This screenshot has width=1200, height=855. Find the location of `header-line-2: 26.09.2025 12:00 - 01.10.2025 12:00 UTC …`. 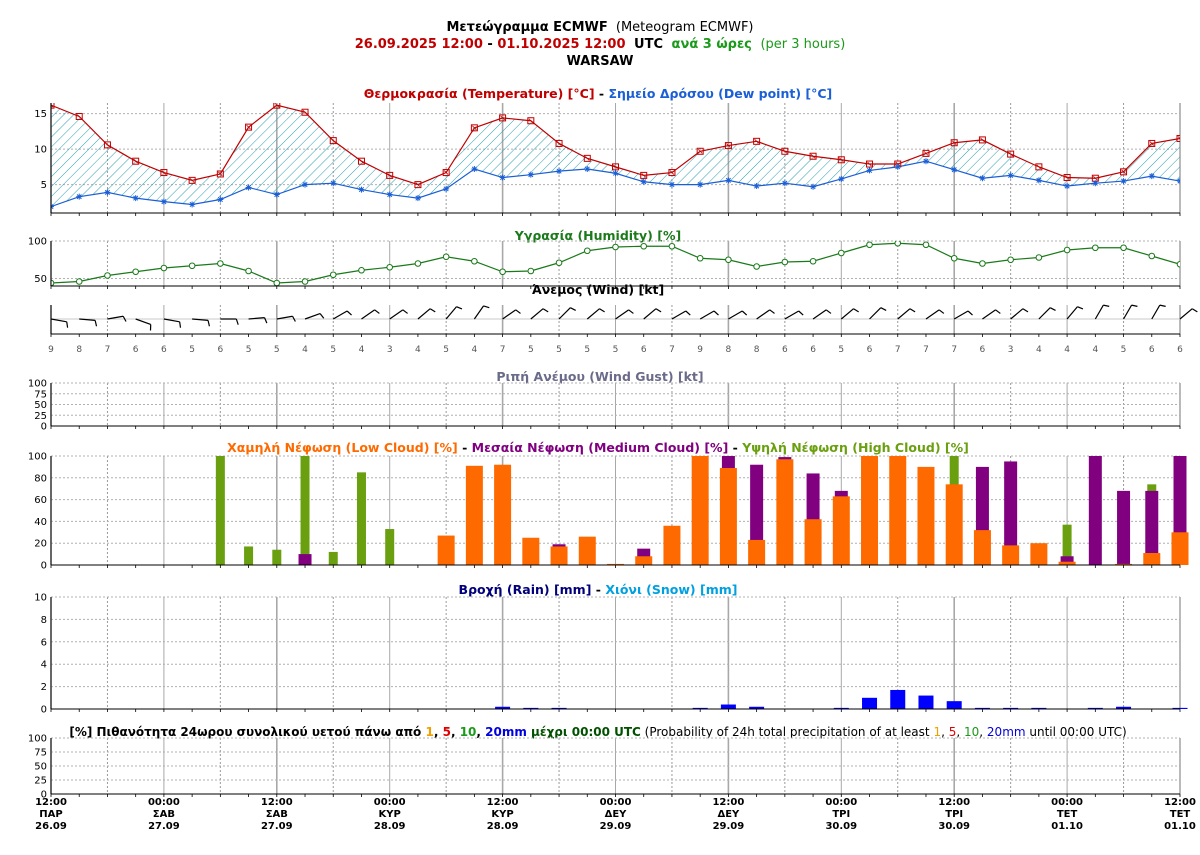

header-line-2: 26.09.2025 12:00 - 01.10.2025 12:00 UTC … is located at coordinates (600, 44).